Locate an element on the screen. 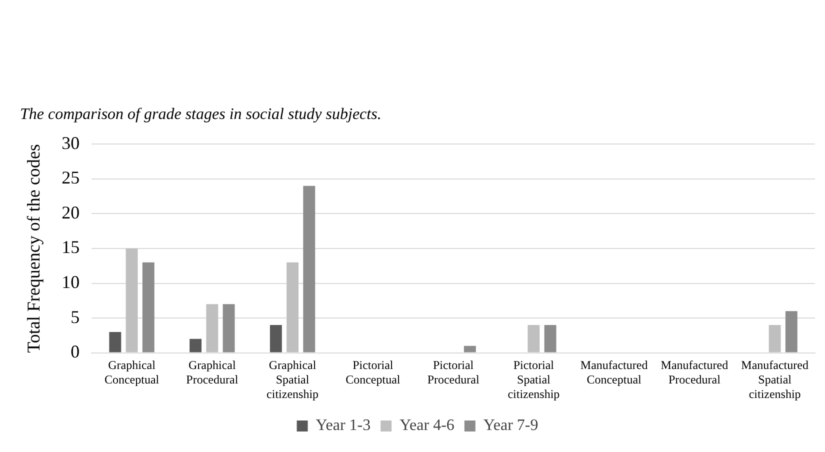  y-tick-label: 10 is located at coordinates (71, 282).